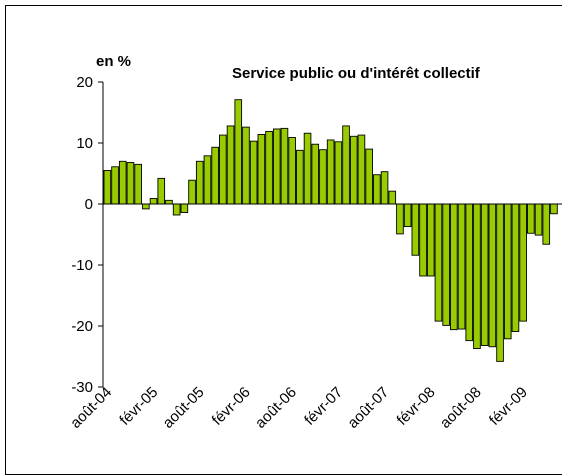 Image resolution: width=562 pixels, height=475 pixels. What do you see at coordinates (82, 326) in the screenshot?
I see `y-tick-label: -20` at bounding box center [82, 326].